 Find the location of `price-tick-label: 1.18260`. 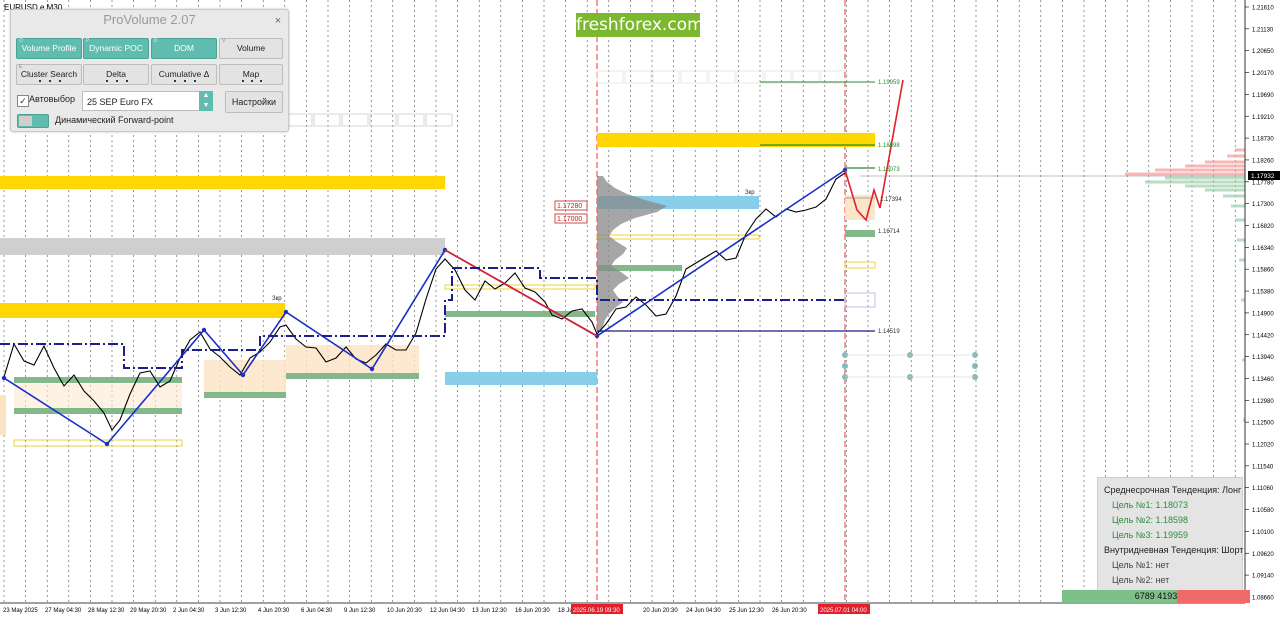

price-tick-label: 1.18260 is located at coordinates (1263, 161).